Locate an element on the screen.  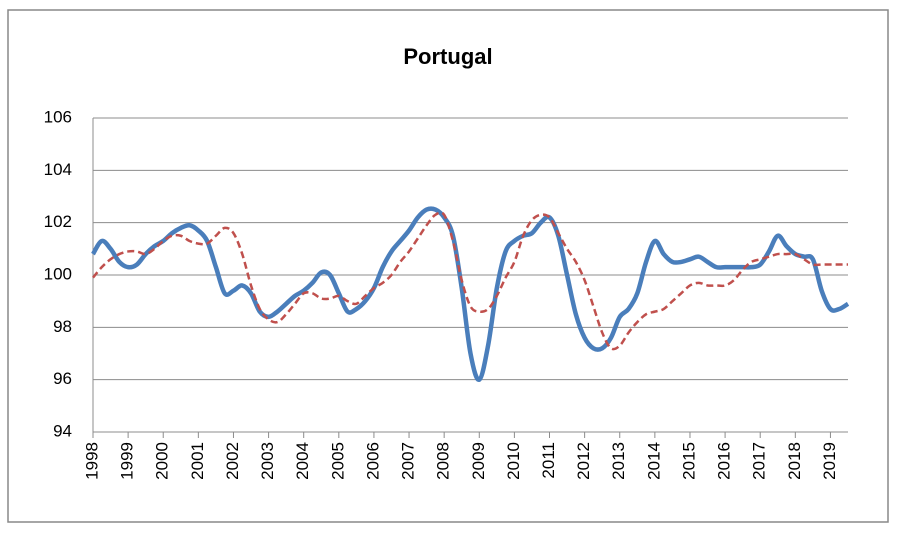
y-tick-label: 98 is located at coordinates (62, 326).